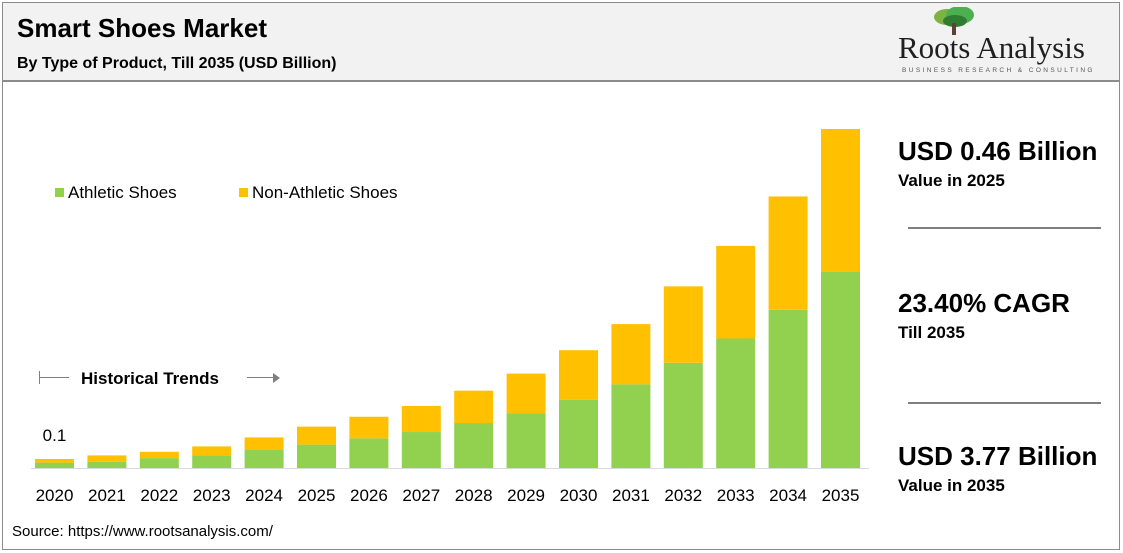  What do you see at coordinates (931, 332) in the screenshot?
I see `stat-caption: Till 2035` at bounding box center [931, 332].